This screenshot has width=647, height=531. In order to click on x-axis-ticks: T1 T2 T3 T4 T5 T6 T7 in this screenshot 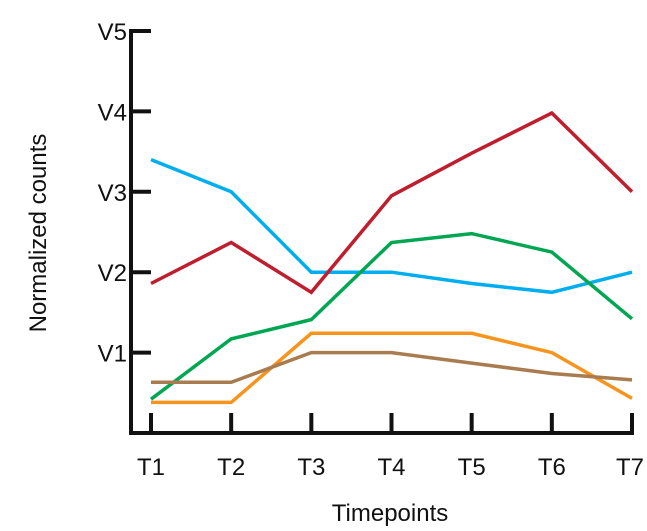, I will do `click(390, 447)`.